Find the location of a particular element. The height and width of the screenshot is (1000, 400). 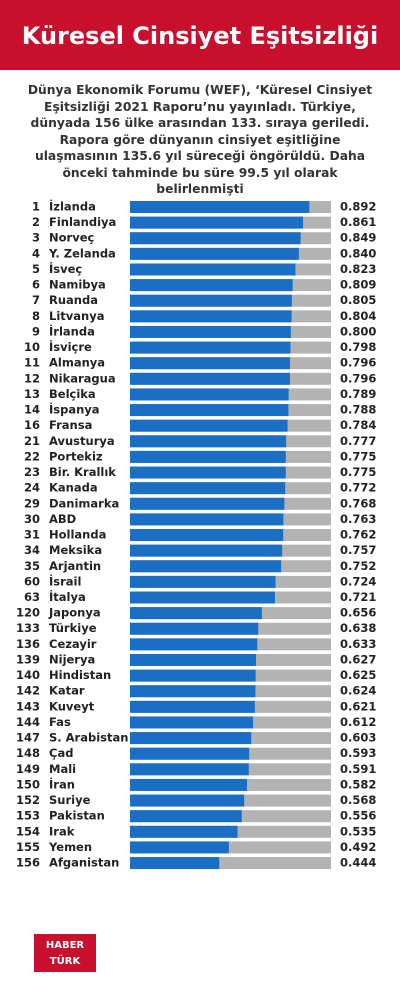

rank-label: 23 is located at coordinates (32, 472).